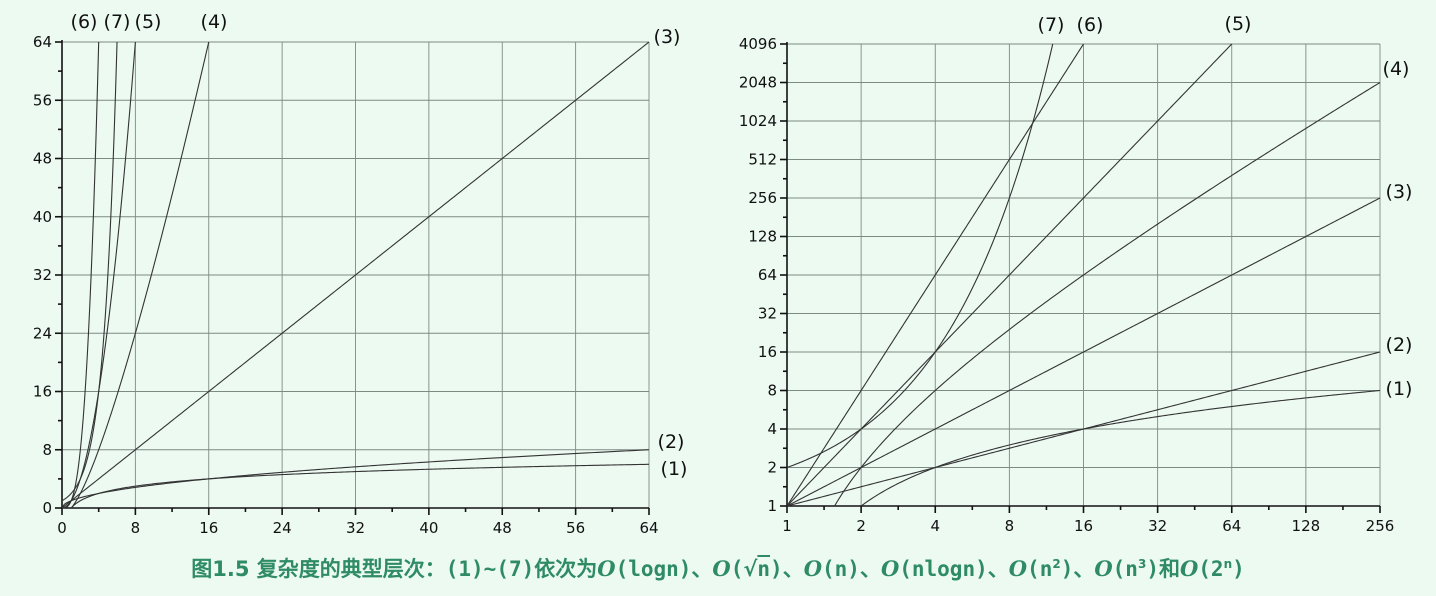  I want to click on x-tick-label: 24, so click(282, 528).